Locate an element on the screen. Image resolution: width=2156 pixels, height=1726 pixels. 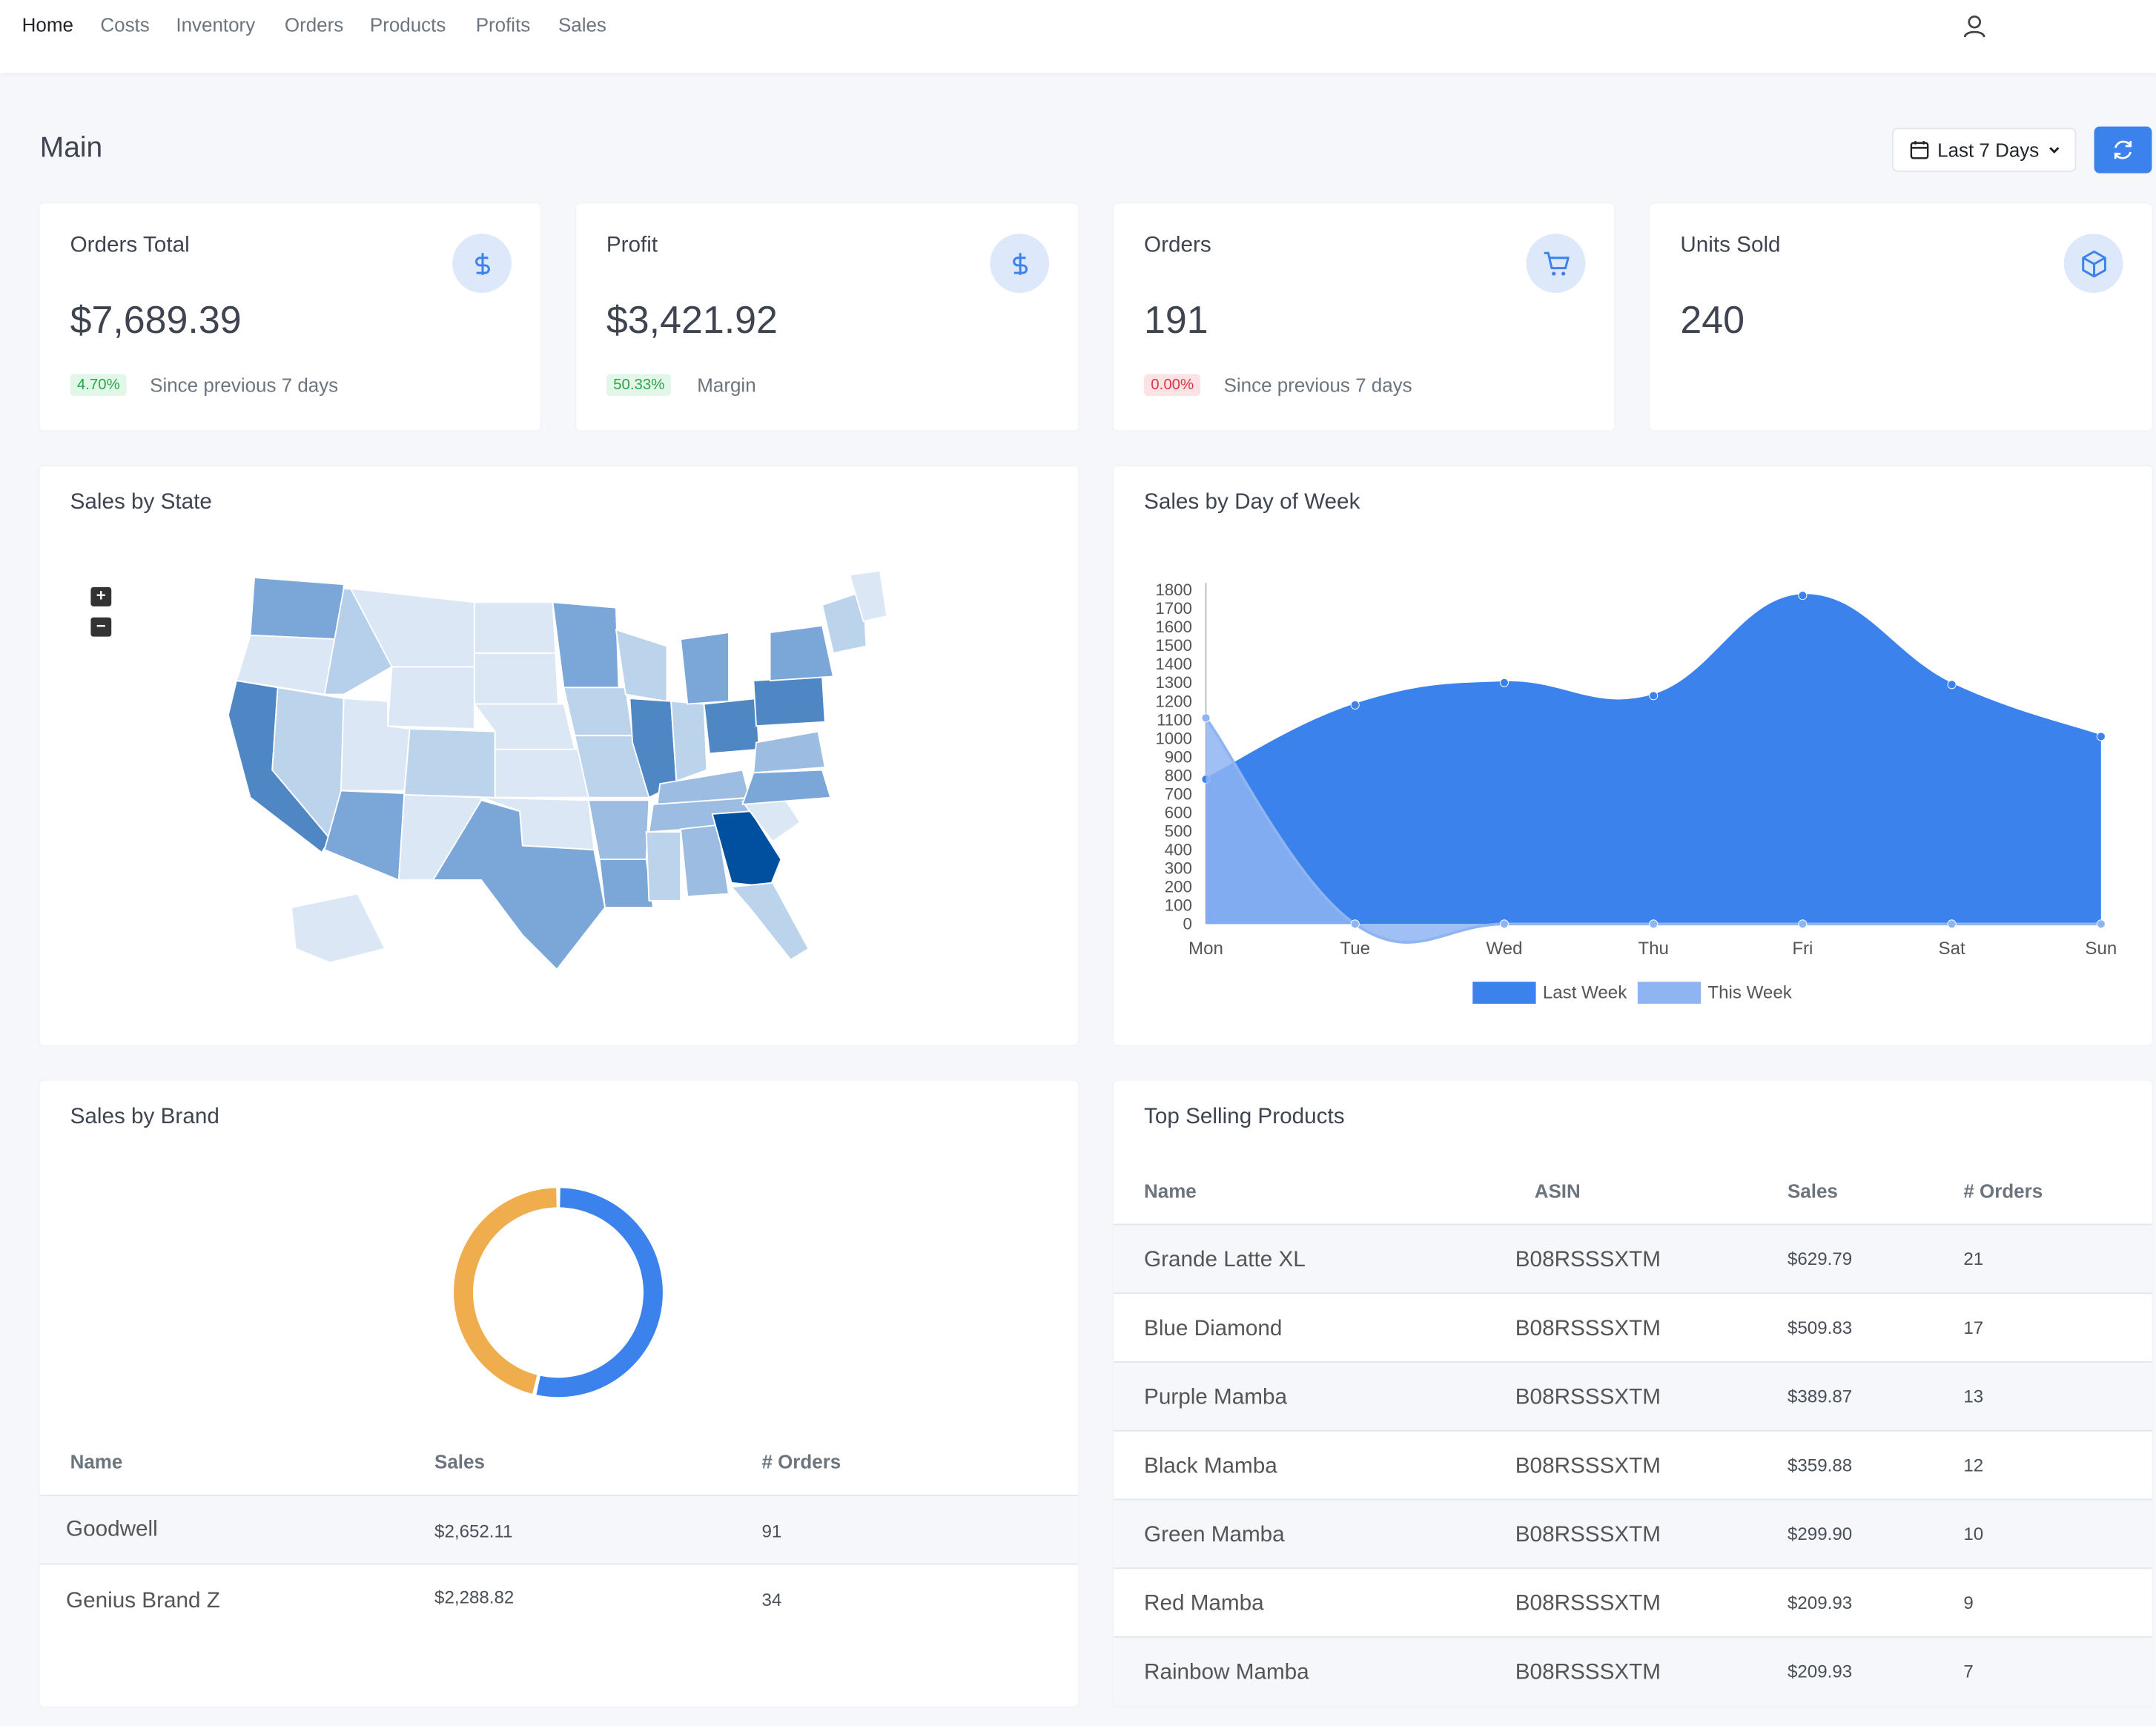
state-al is located at coordinates (705, 861).